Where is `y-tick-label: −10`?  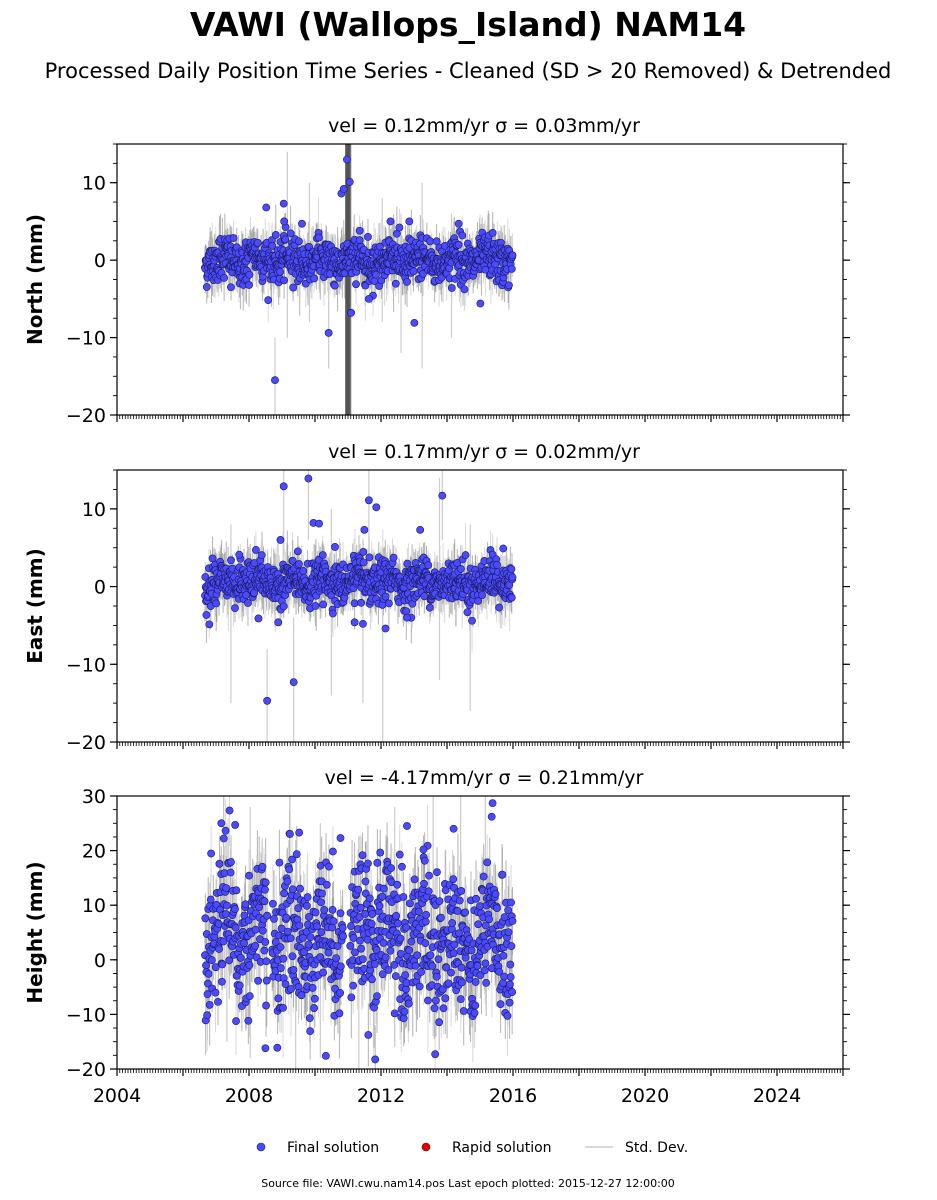
y-tick-label: −10 is located at coordinates (86, 665).